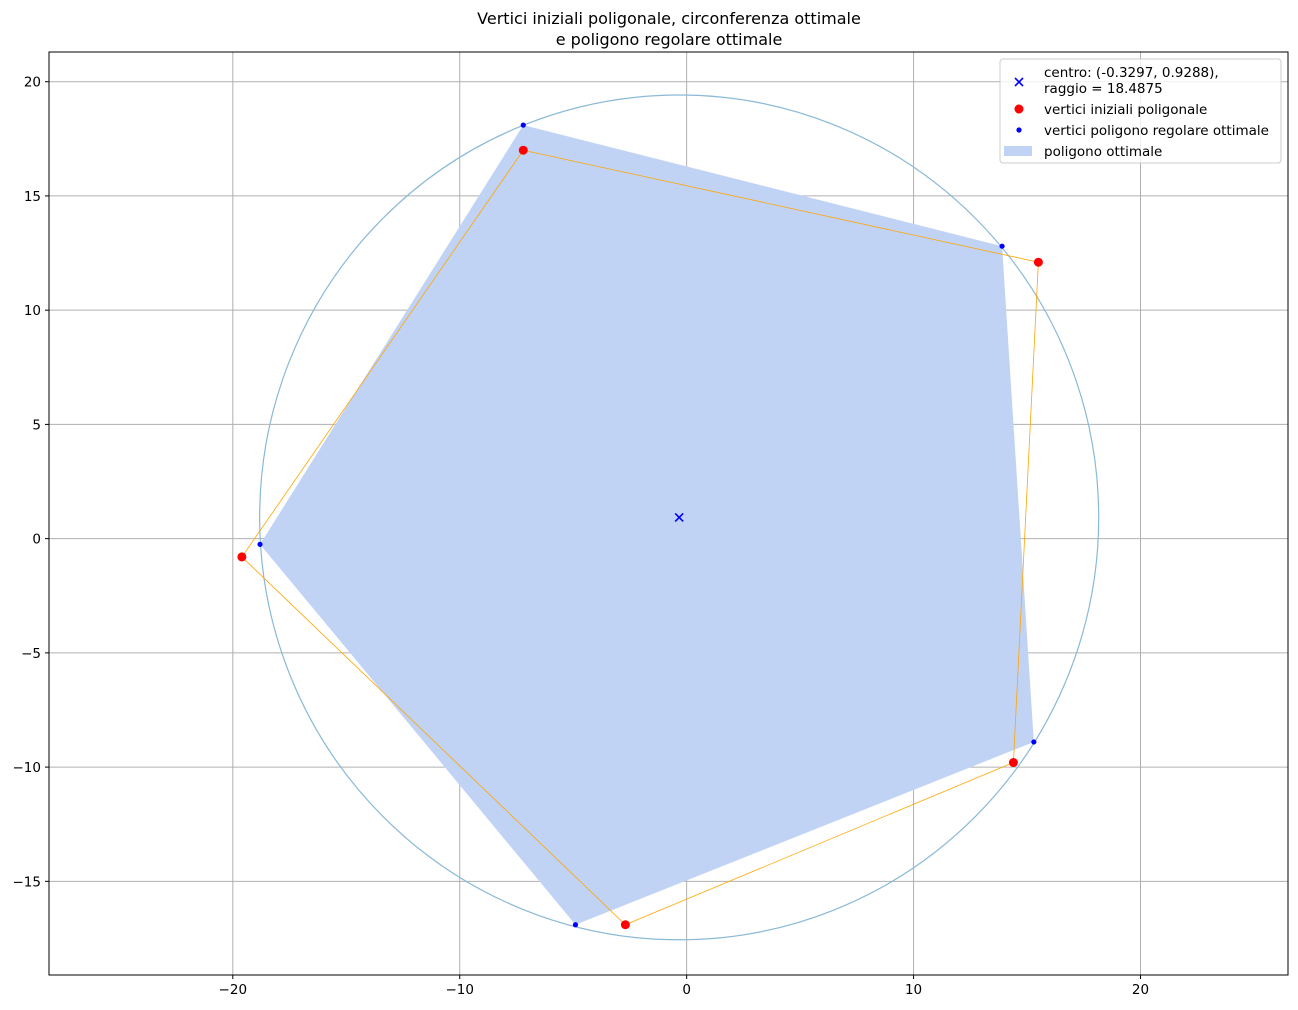 The image size is (1298, 1010). I want to click on x-tick-label: 20, so click(1140, 990).